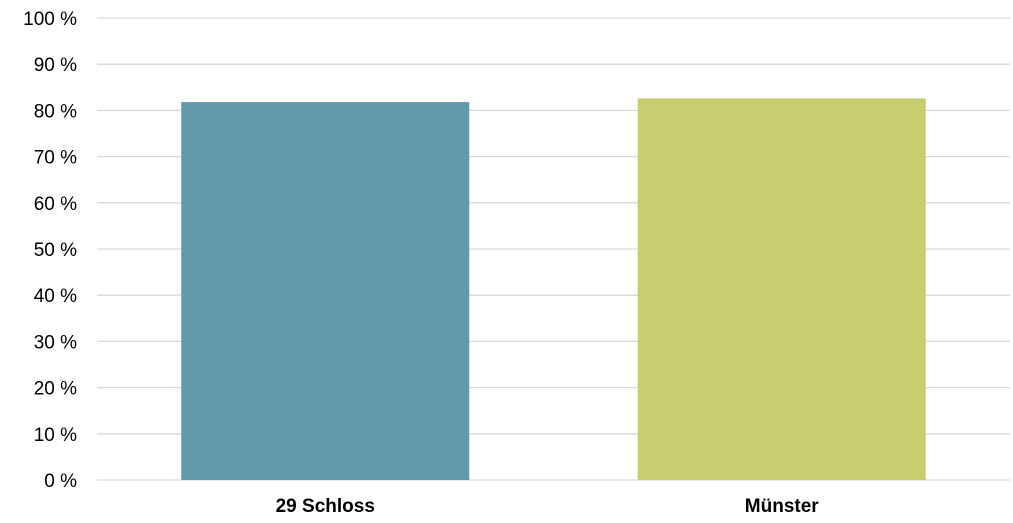 This screenshot has width=1013, height=523. Describe the element at coordinates (55, 111) in the screenshot. I see `y-tick-label: 80 %` at that location.